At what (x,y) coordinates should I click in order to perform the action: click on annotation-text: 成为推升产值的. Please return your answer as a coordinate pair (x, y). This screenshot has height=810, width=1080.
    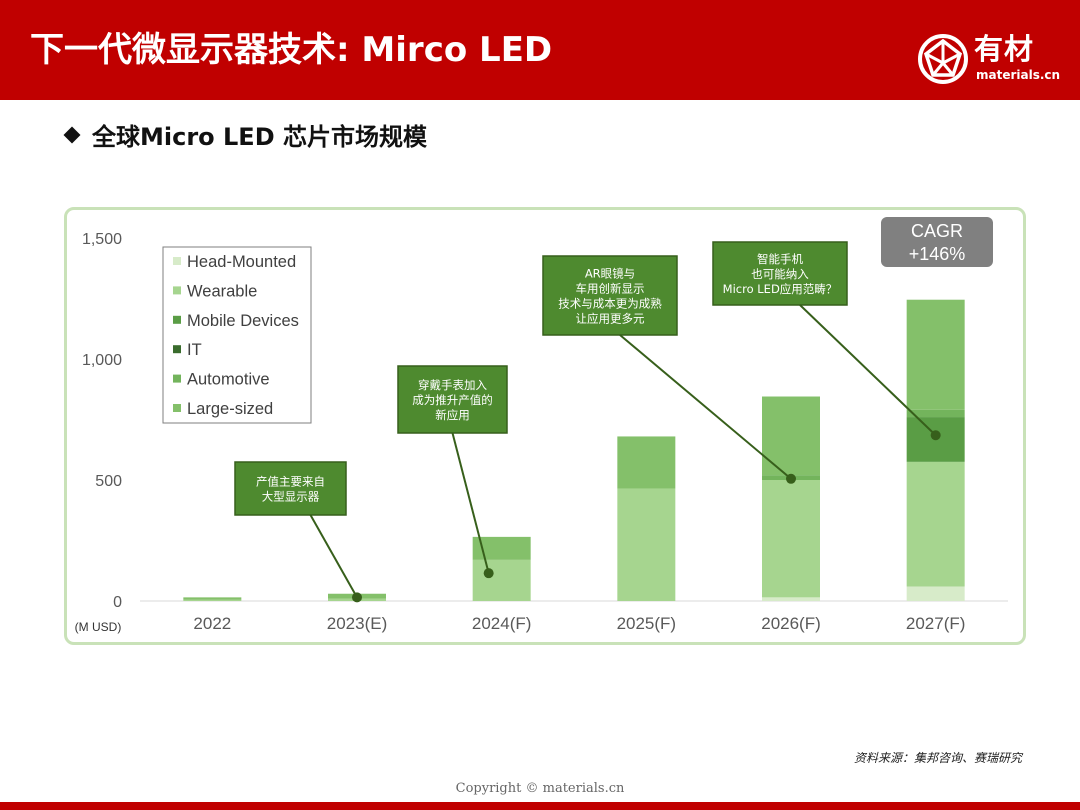
    Looking at the image, I should click on (452, 400).